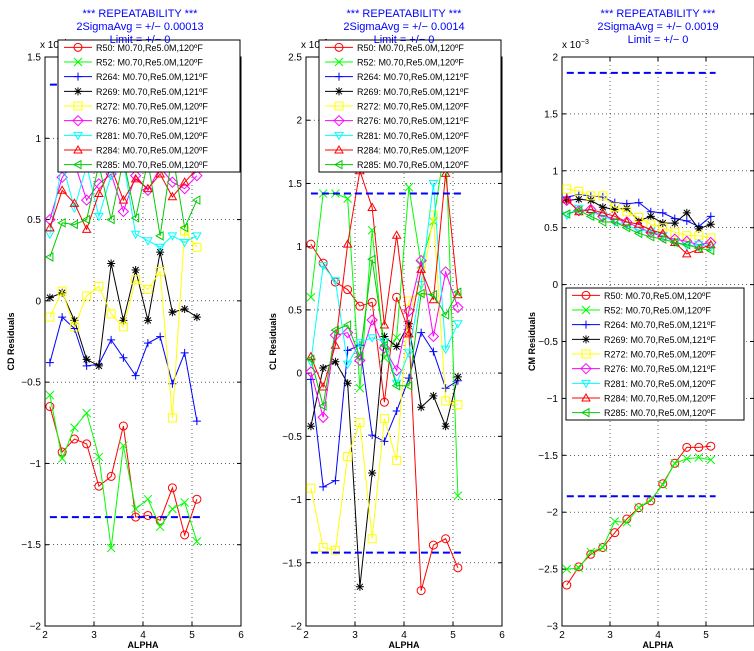  Describe the element at coordinates (575, 45) in the screenshot. I see `axis-exponent-label: x 10−3` at that location.